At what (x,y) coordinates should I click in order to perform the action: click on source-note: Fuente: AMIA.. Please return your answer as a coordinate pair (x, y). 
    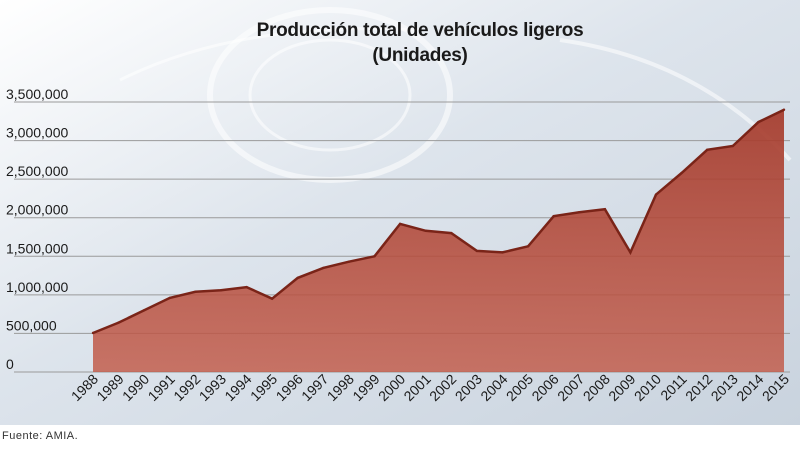
    Looking at the image, I should click on (40, 436).